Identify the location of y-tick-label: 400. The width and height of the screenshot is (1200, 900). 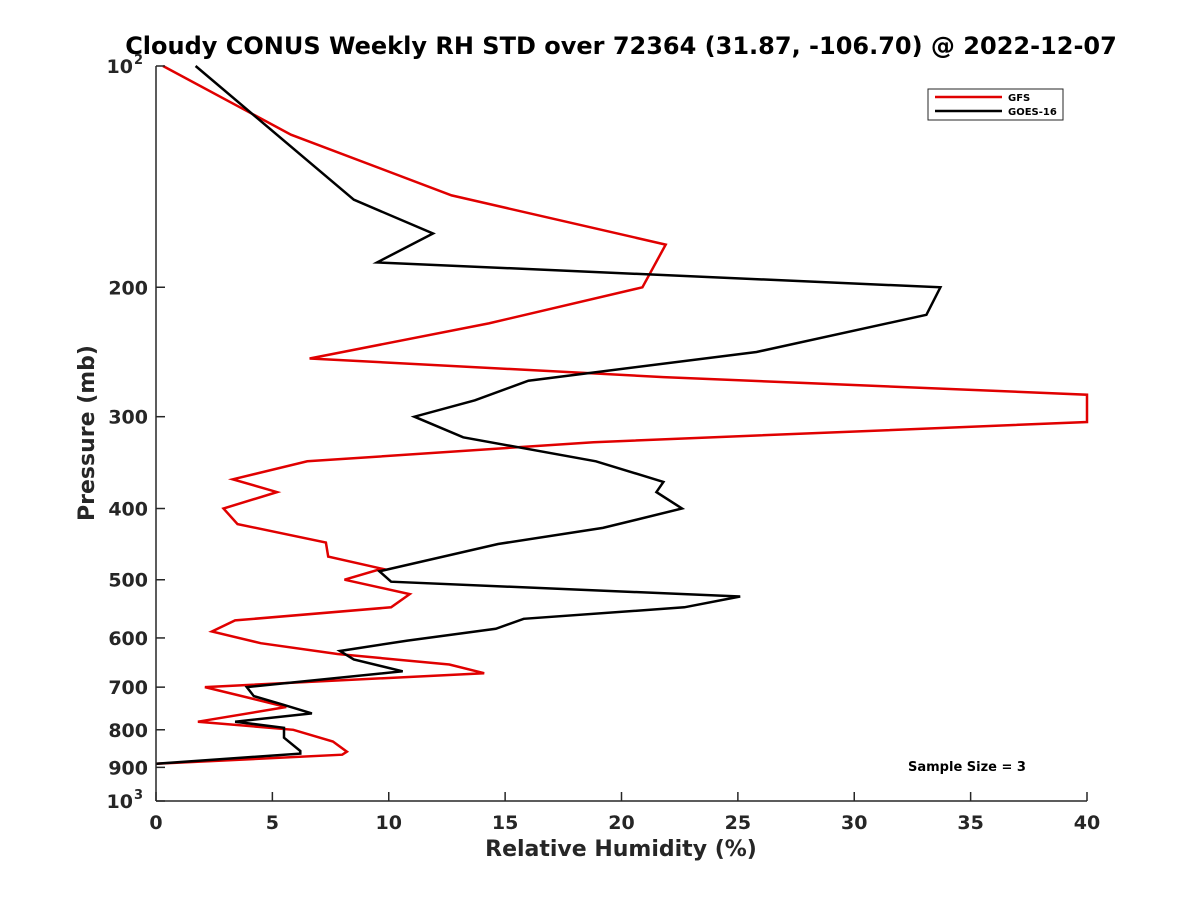
(128, 510).